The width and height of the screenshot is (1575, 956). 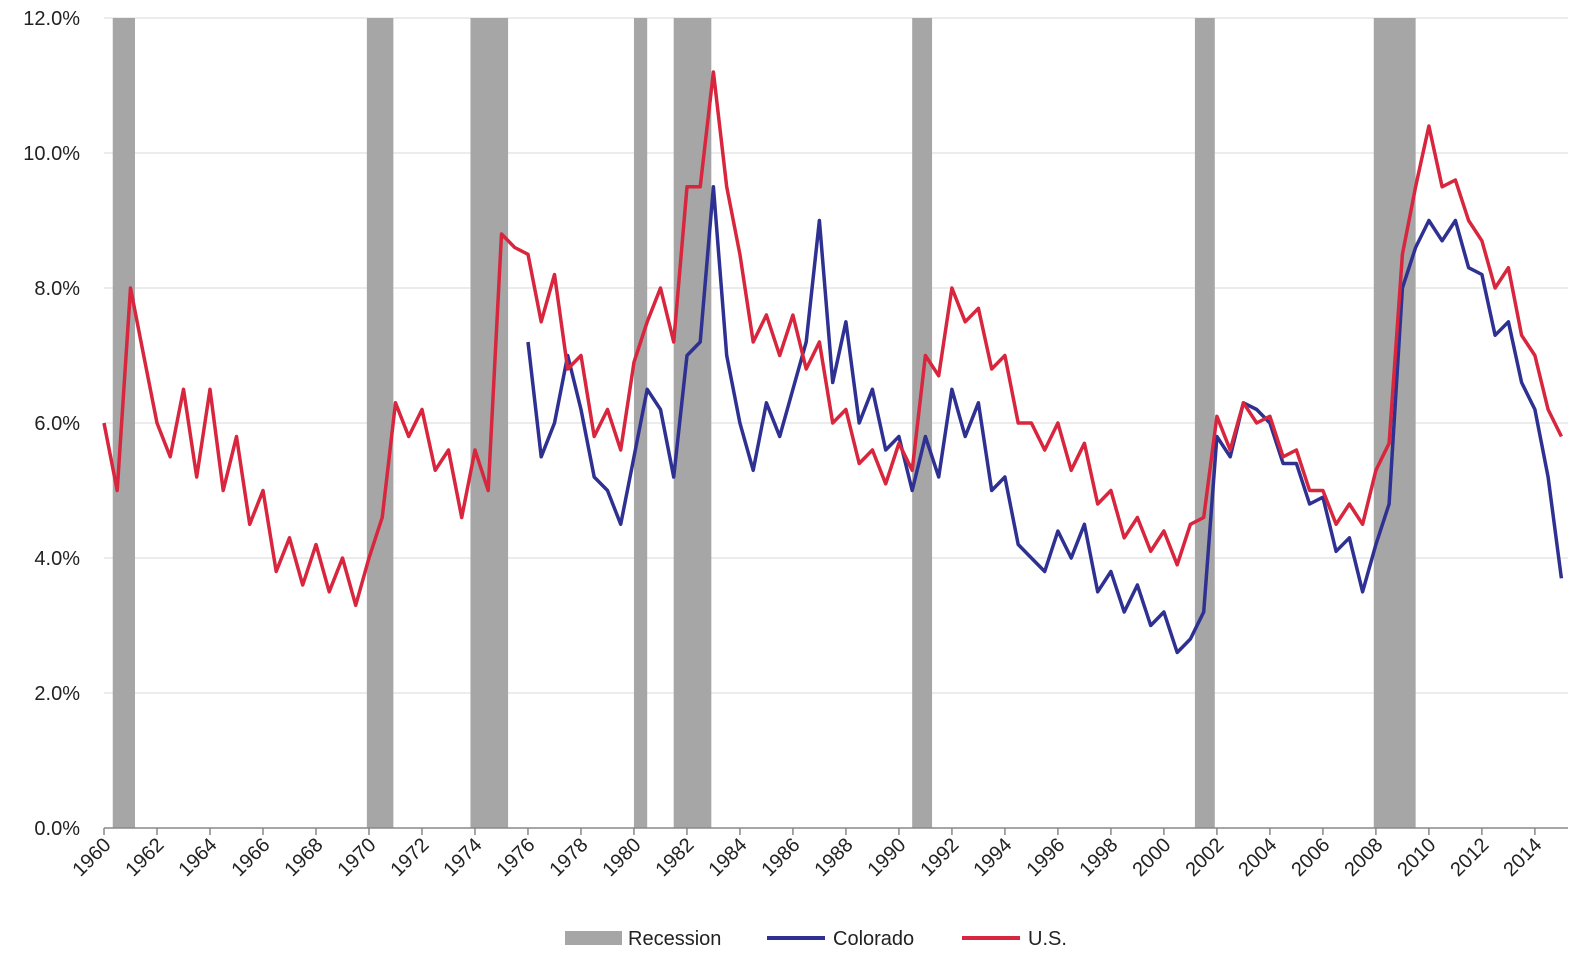 What do you see at coordinates (250, 857) in the screenshot?
I see `x-tick-label: 1966` at bounding box center [250, 857].